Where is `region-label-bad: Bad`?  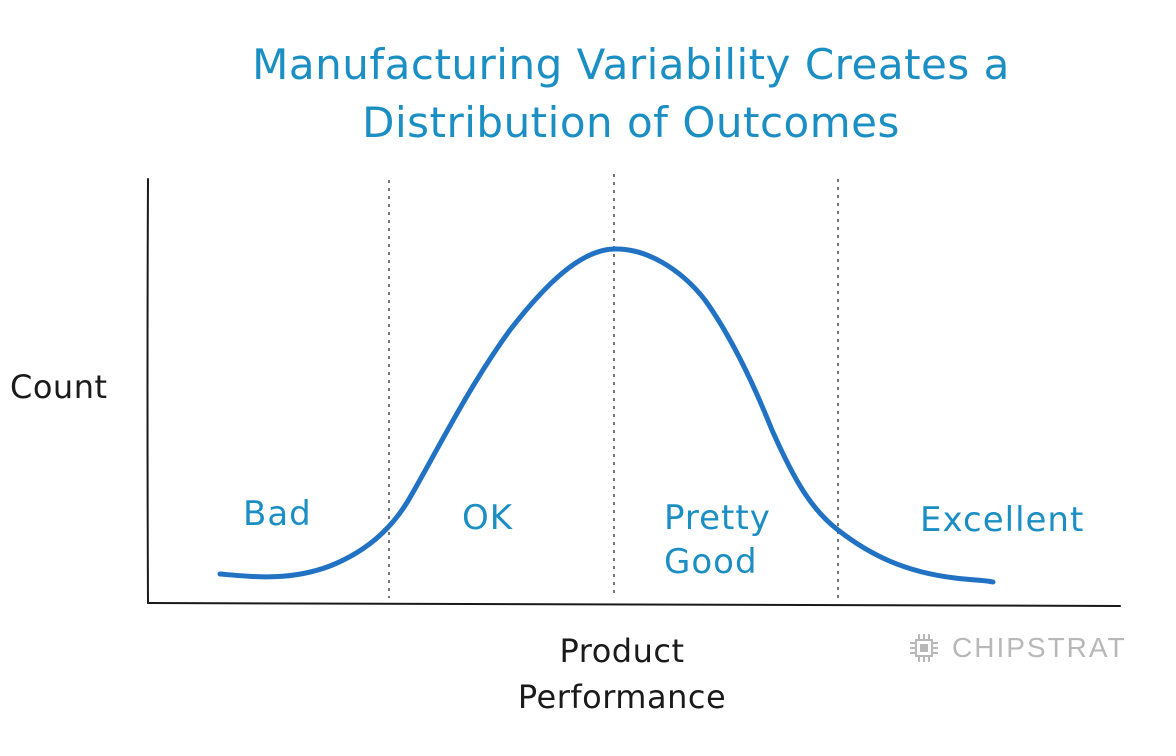 region-label-bad: Bad is located at coordinates (277, 514).